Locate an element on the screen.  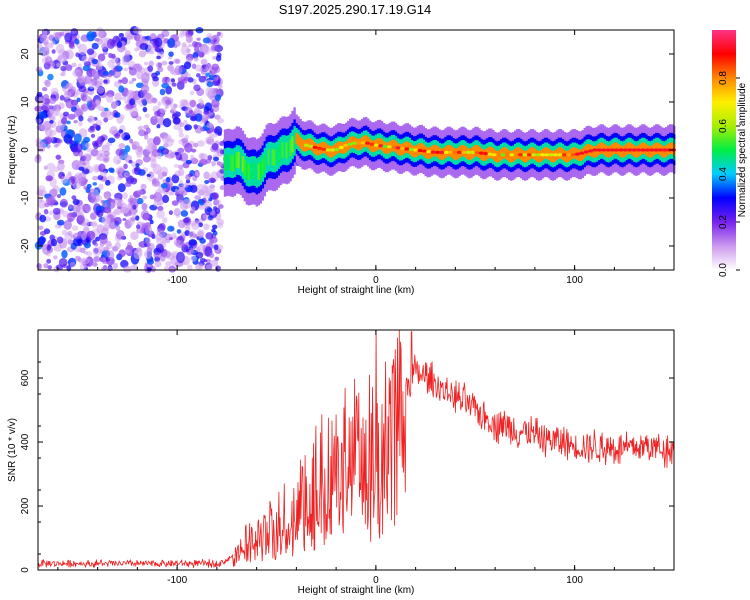
colorbar-gradient is located at coordinates (724, 150).